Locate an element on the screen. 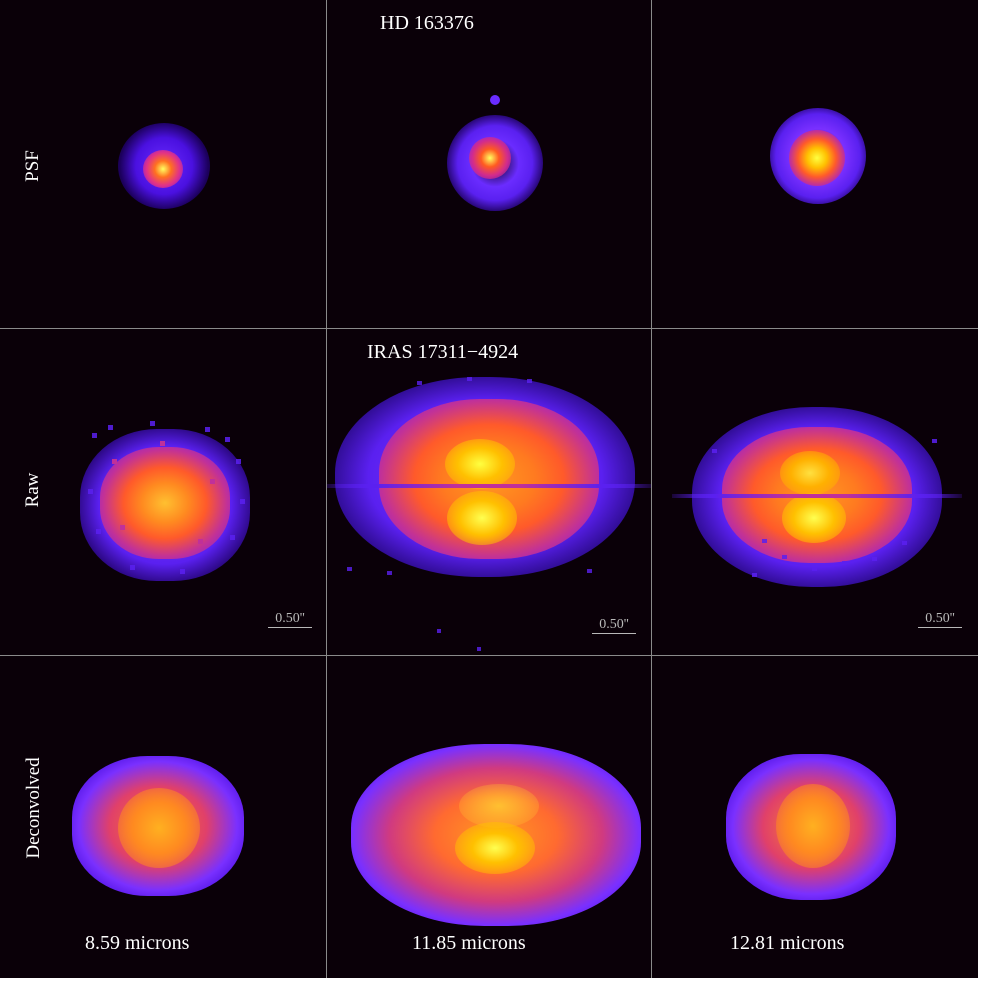 This screenshot has height=981, width=981. psf-1281-panel is located at coordinates (815, 164).